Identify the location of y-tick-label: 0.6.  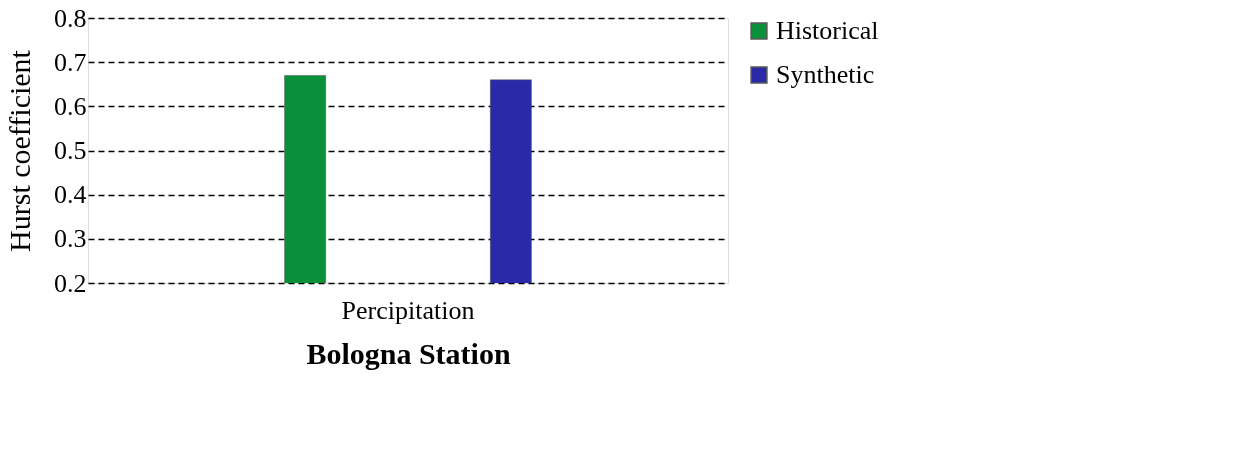
(70, 106).